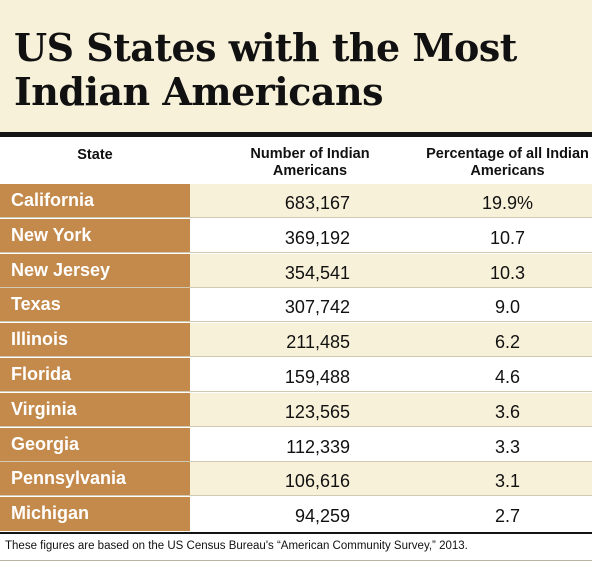 The image size is (592, 567). Describe the element at coordinates (296, 560) in the screenshot. I see `footnote-rule` at that location.